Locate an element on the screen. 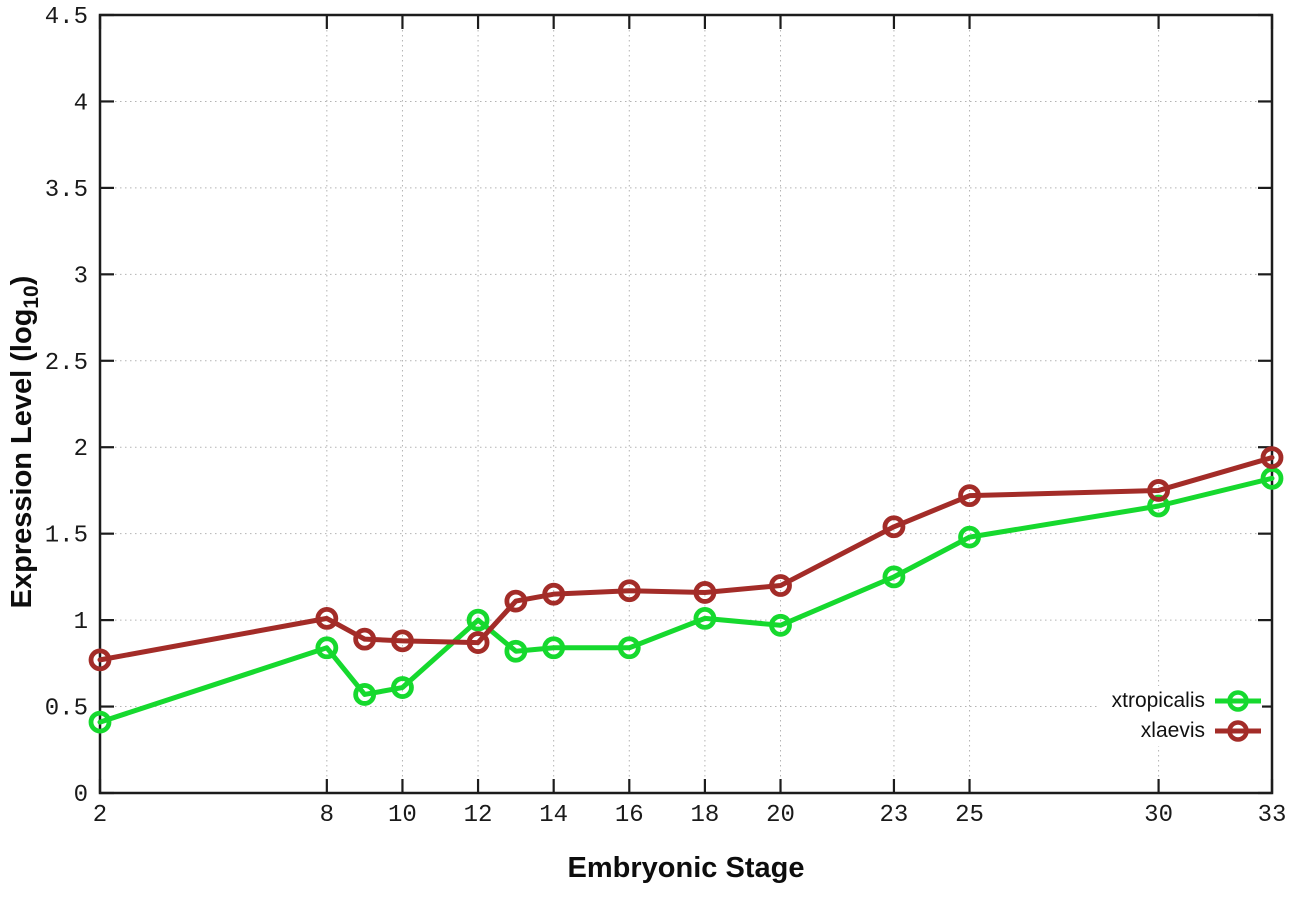  y-tick-label: 1.5 is located at coordinates (66, 536).